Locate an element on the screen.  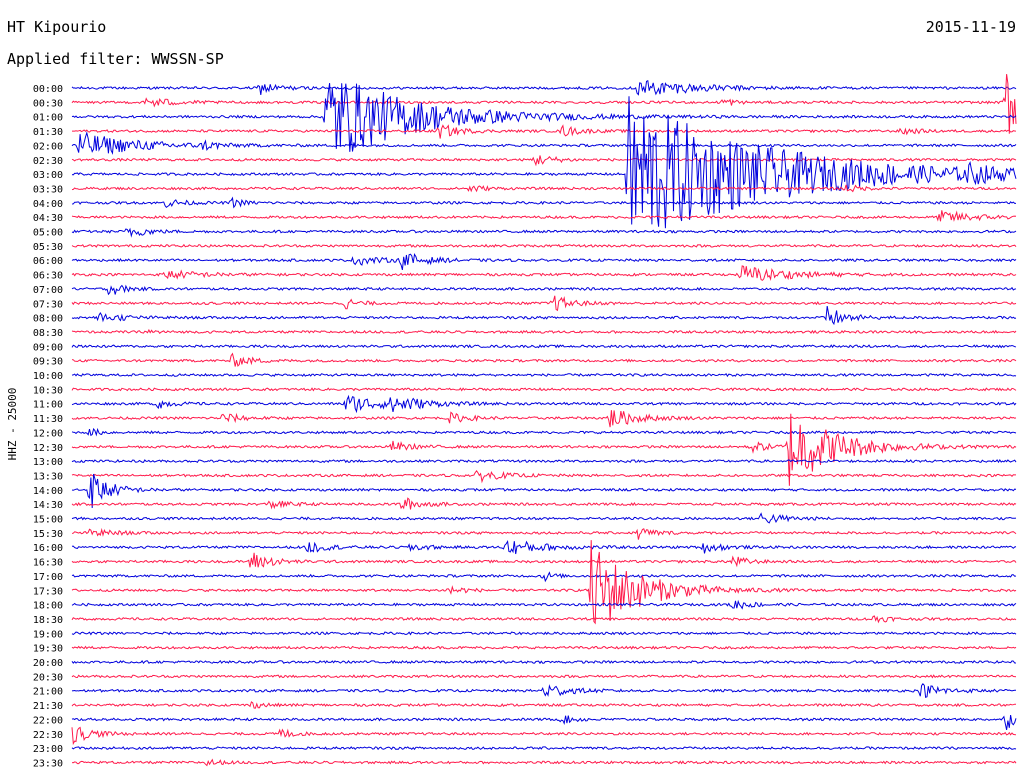
row-time-label: 13:30 is located at coordinates (48, 476).